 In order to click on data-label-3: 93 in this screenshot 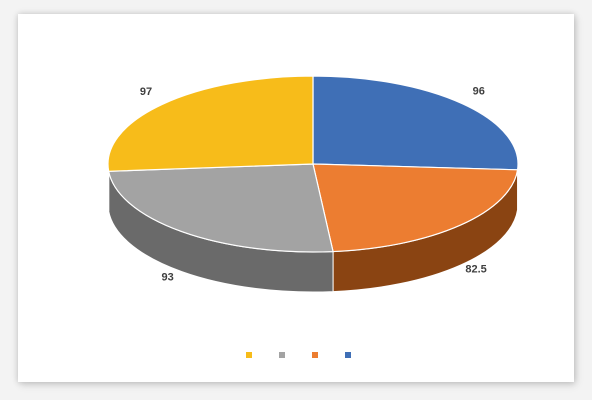, I will do `click(168, 277)`.